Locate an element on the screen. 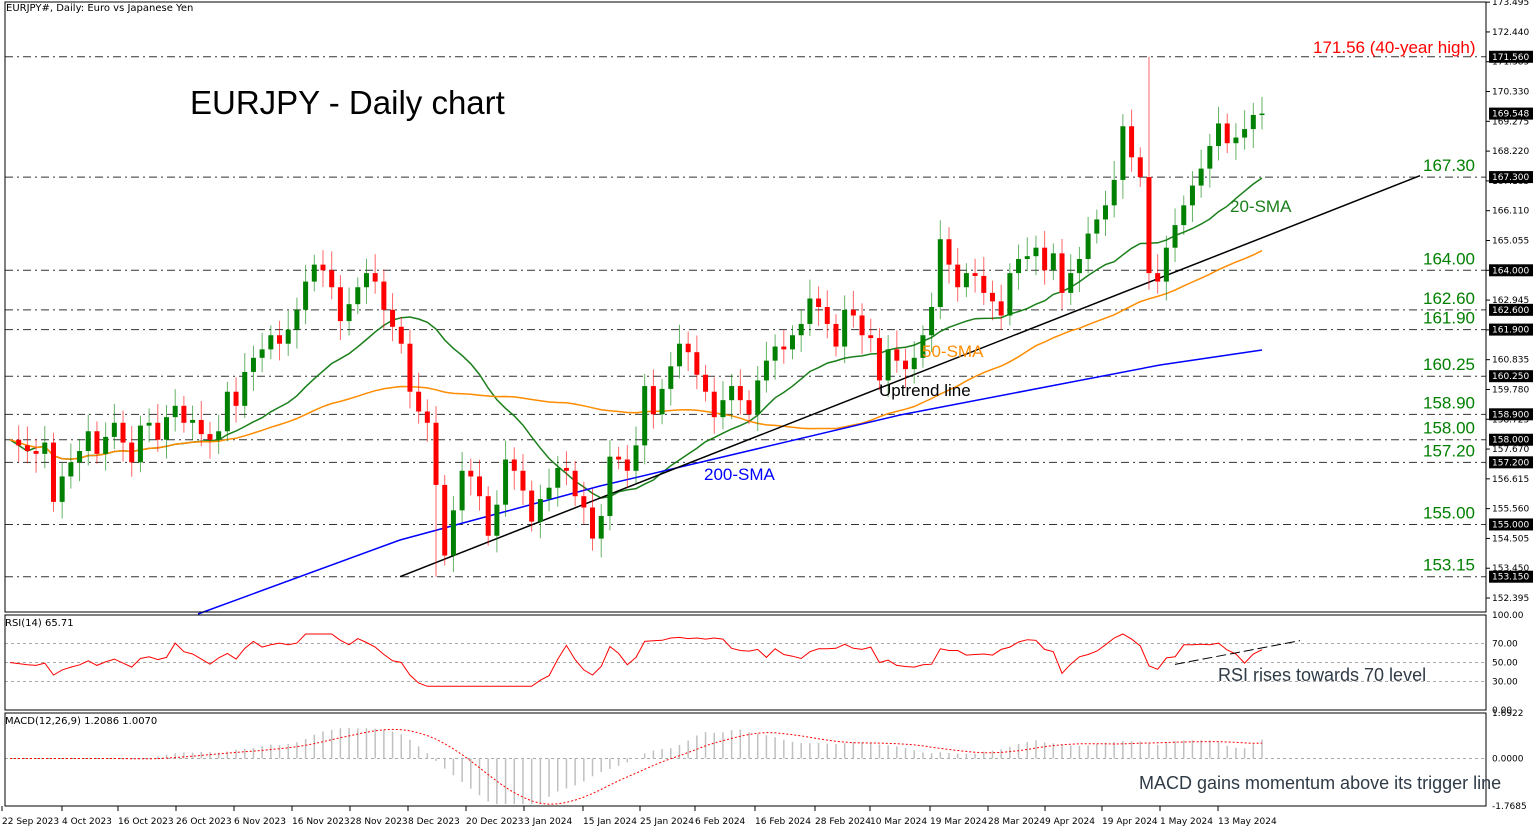 The height and width of the screenshot is (832, 1536). macd-panel: 1.6922 0.0000 -1.7685 is located at coordinates (766, 760).